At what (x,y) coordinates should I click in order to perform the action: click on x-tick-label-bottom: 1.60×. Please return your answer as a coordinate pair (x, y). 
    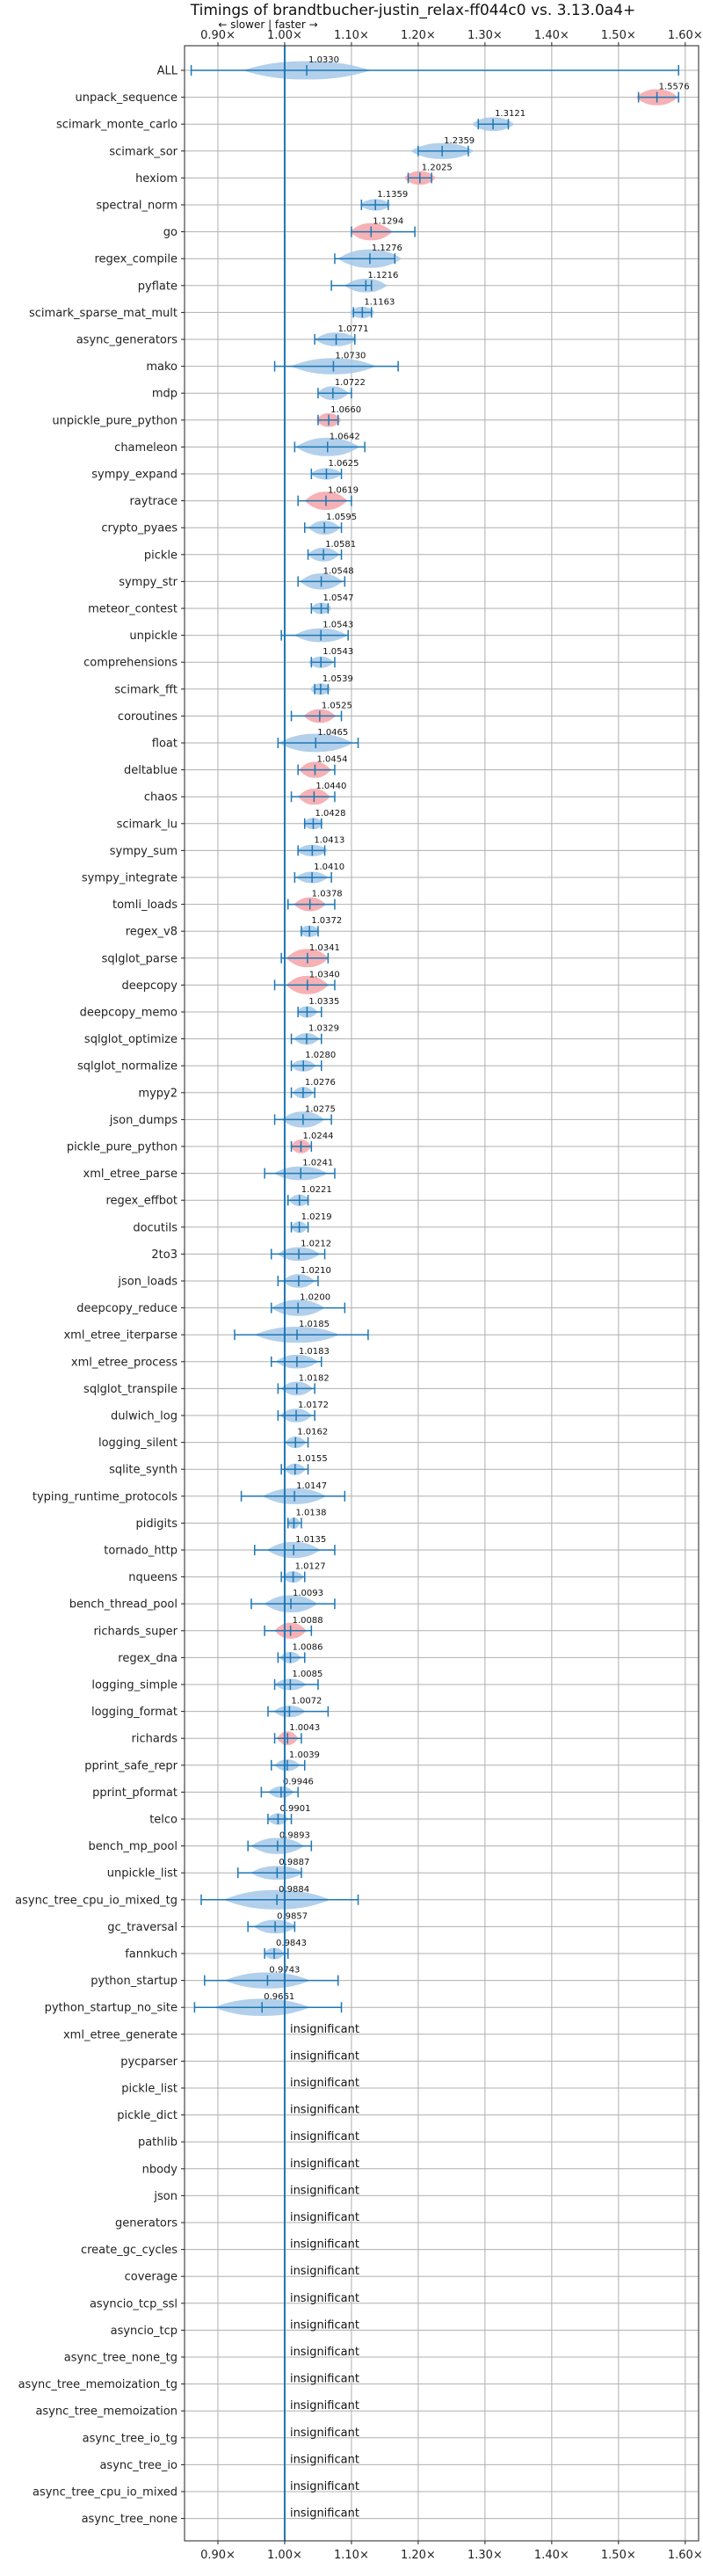
    Looking at the image, I should click on (685, 2555).